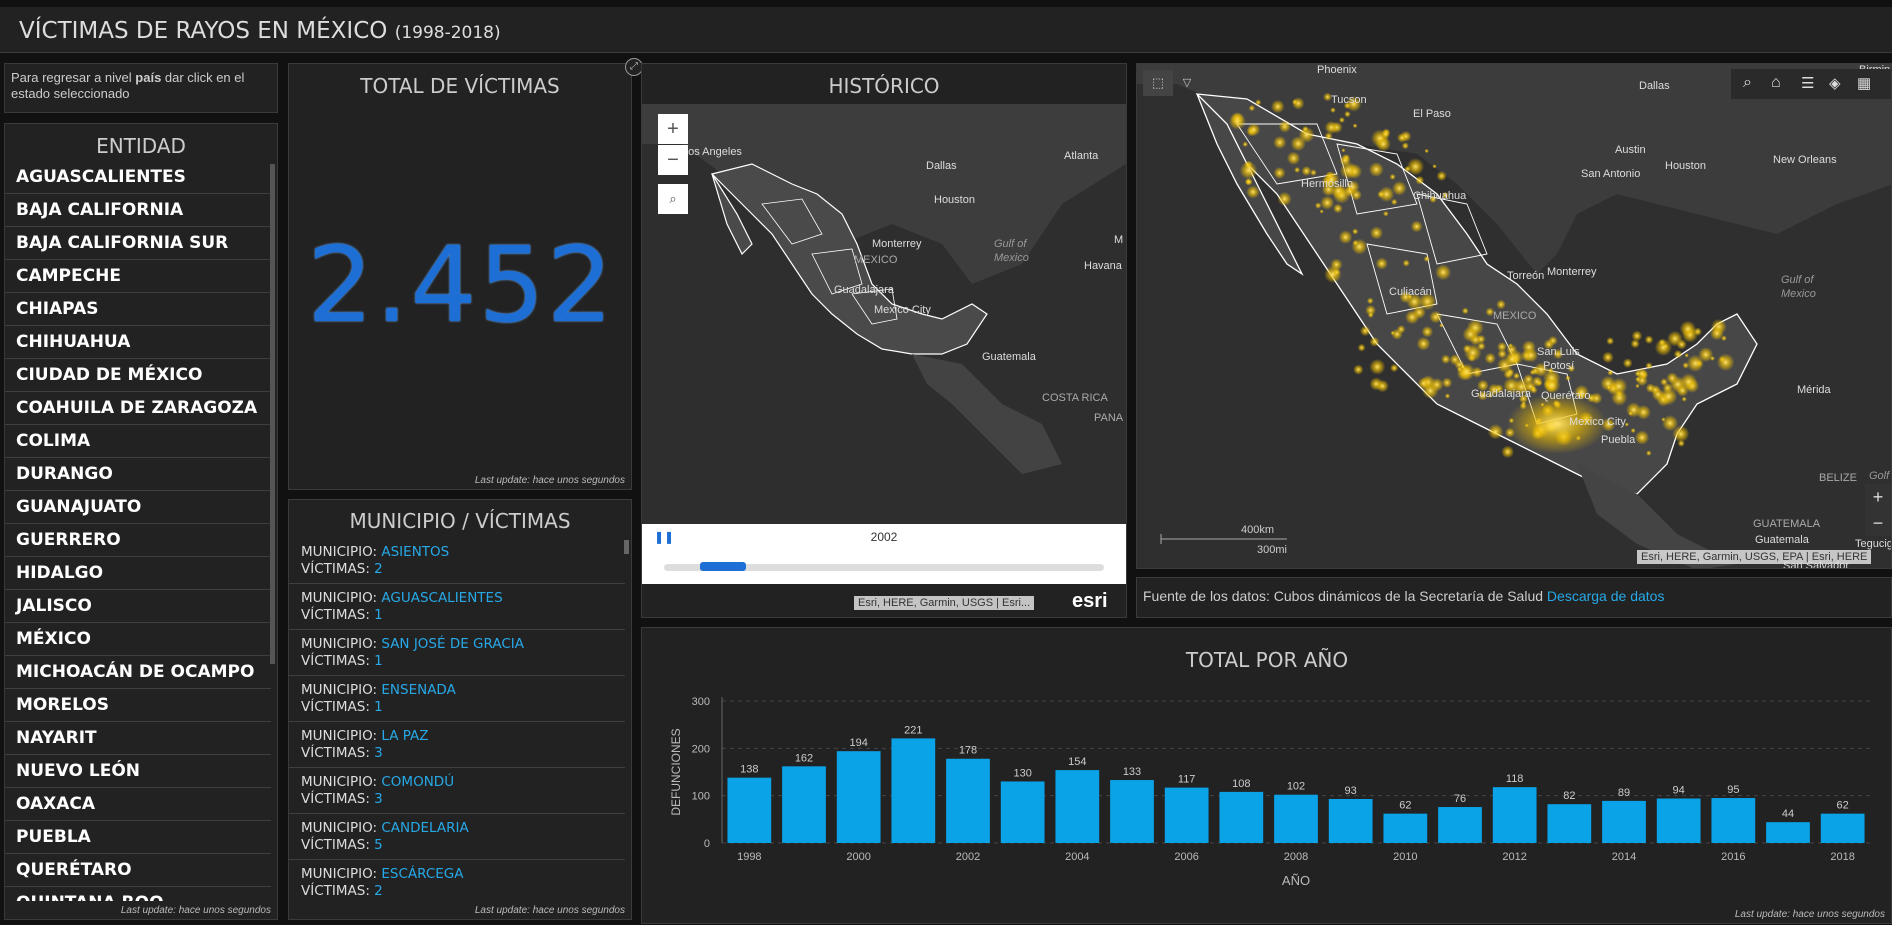 The image size is (1892, 925). I want to click on entidad-item: PUEBLA, so click(138, 837).